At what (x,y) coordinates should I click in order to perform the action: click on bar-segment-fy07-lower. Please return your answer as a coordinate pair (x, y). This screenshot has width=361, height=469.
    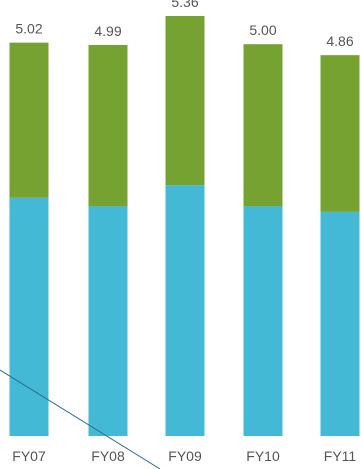
    Looking at the image, I should click on (29, 316).